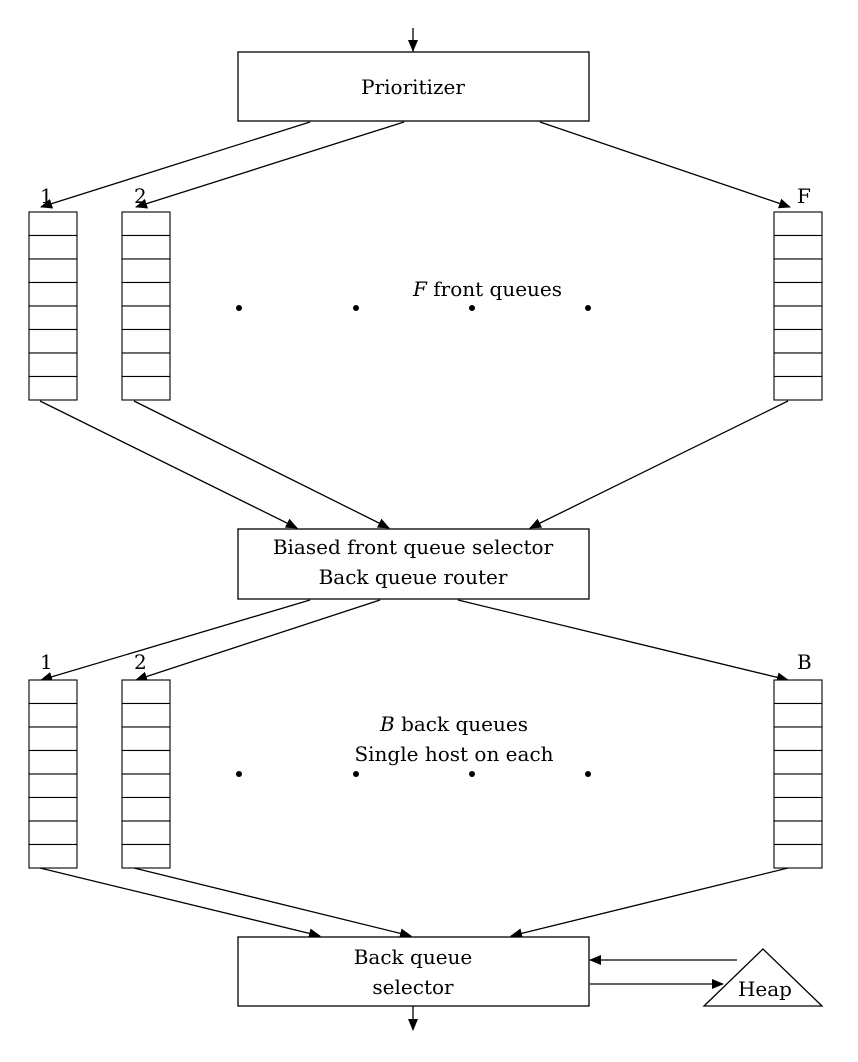 The width and height of the screenshot is (858, 1062). What do you see at coordinates (413, 957) in the screenshot?
I see `selector-line1: Back queue` at bounding box center [413, 957].